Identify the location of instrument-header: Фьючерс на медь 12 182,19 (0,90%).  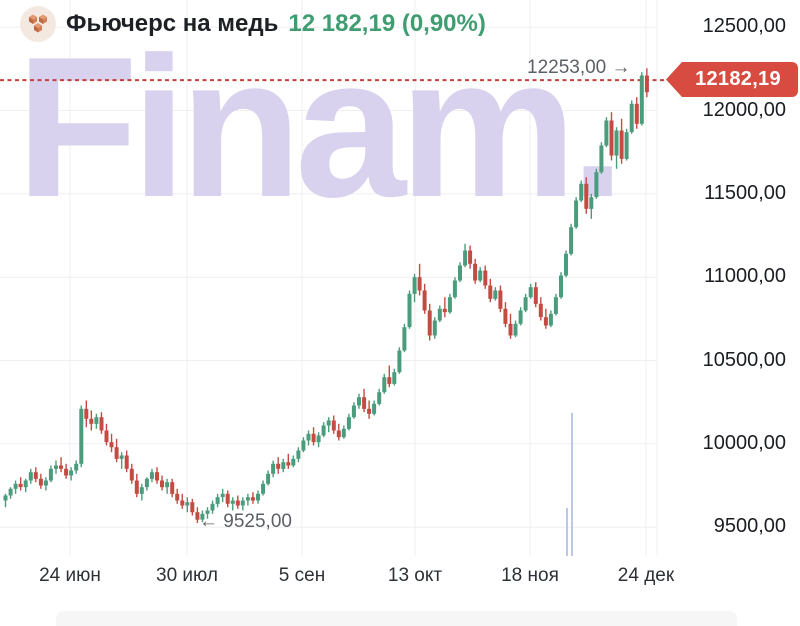
(253, 24).